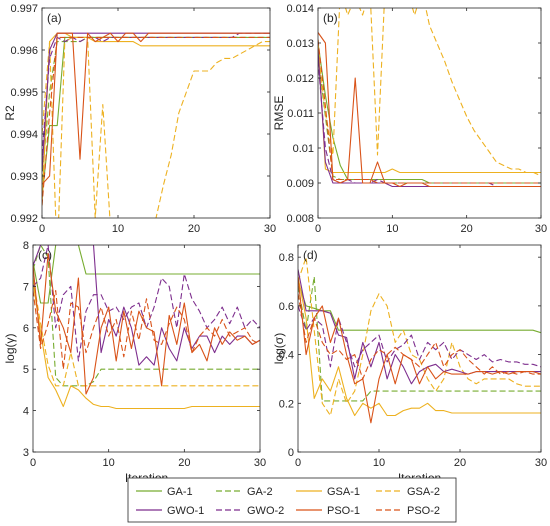 The height and width of the screenshot is (526, 550). I want to click on legend-label: PSO-2, so click(423, 511).